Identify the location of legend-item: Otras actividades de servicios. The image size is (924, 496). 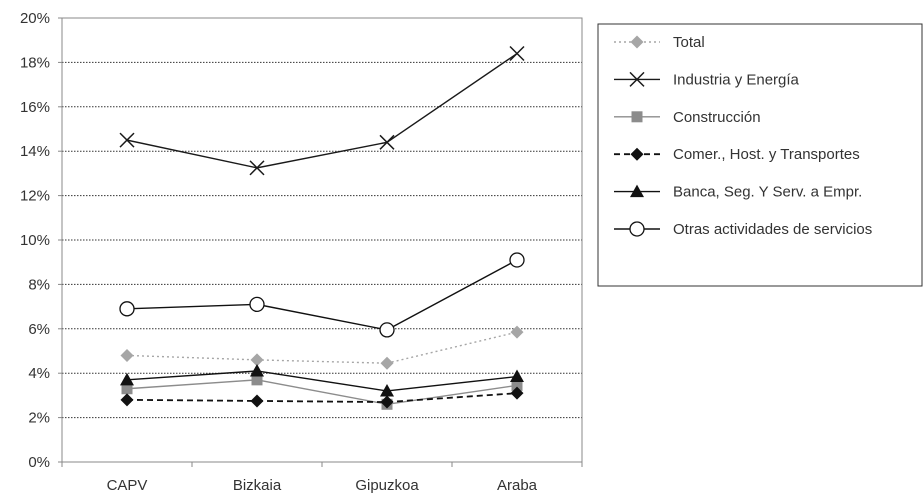
(743, 229).